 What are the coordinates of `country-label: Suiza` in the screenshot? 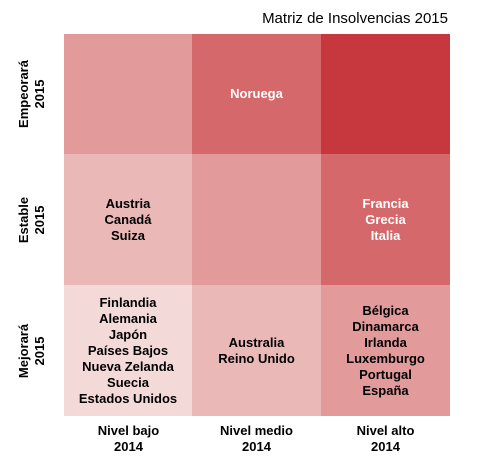 It's located at (128, 235).